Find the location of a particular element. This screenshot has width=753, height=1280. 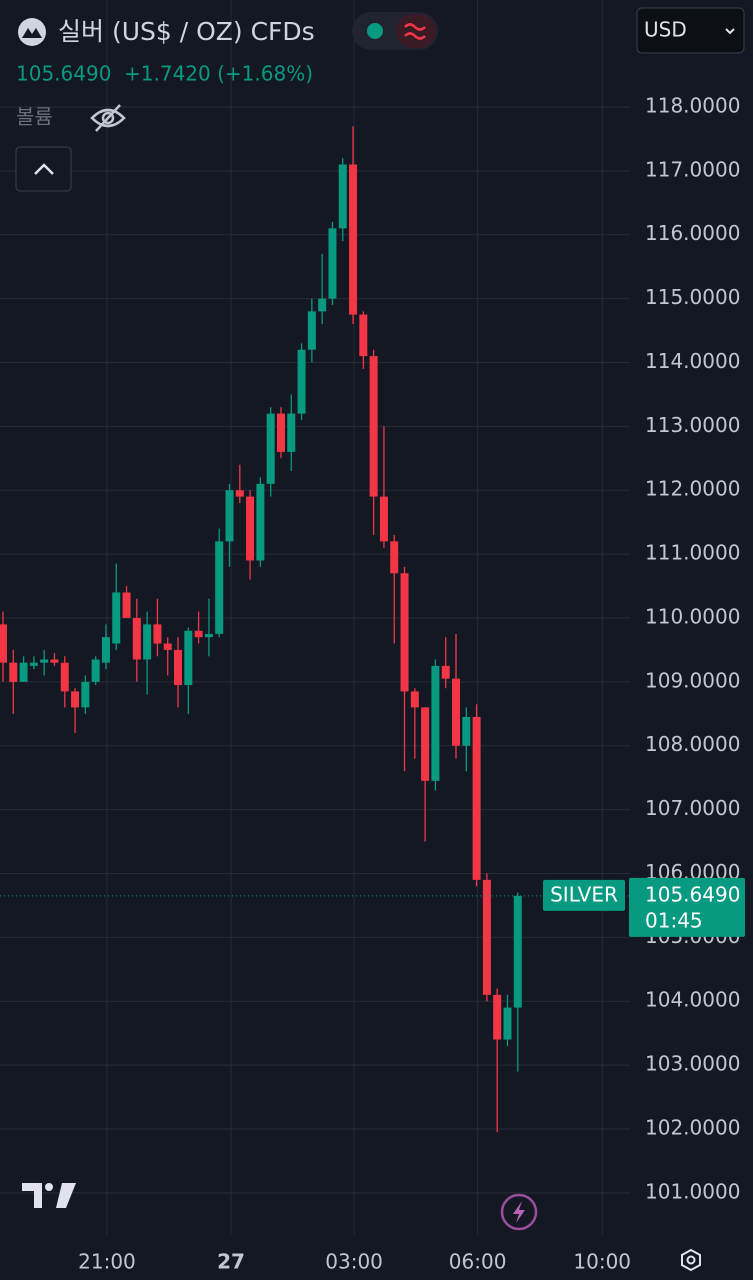

volume-label: 볼륨 is located at coordinates (34, 117).